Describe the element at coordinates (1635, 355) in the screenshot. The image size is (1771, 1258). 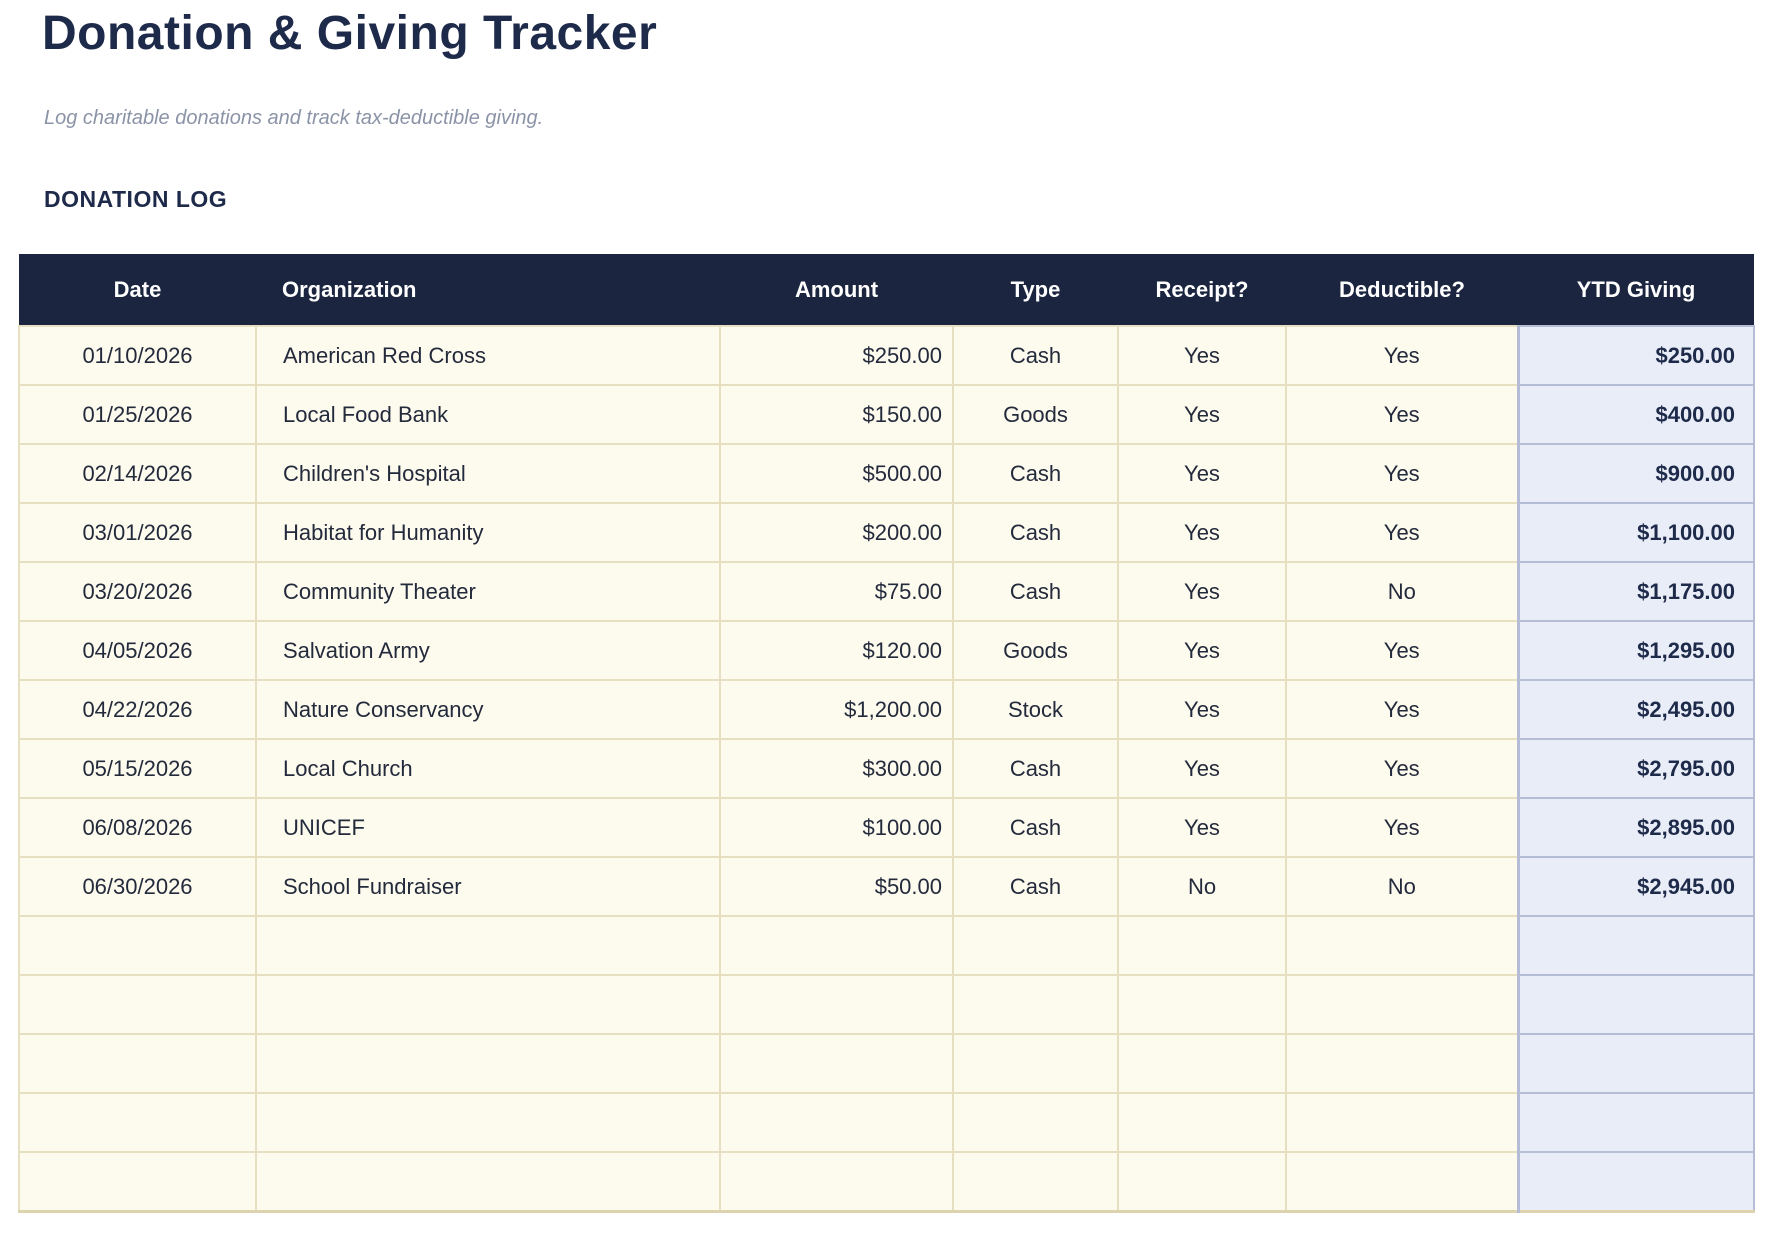
I see `cell-ytd: $250.00` at that location.